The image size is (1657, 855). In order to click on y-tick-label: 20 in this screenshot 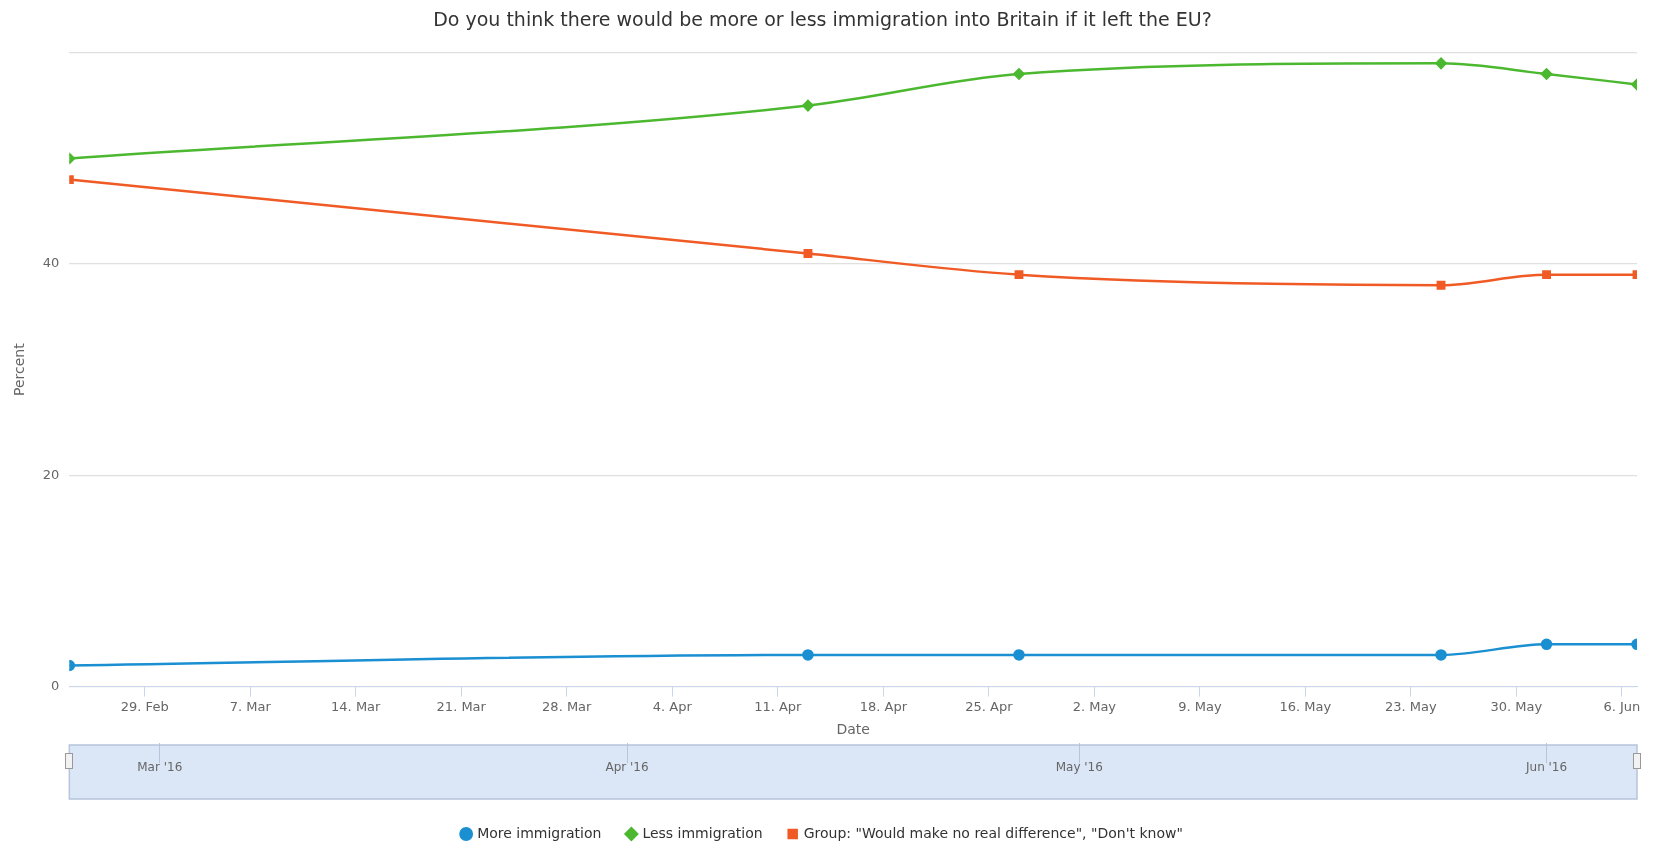, I will do `click(51, 474)`.